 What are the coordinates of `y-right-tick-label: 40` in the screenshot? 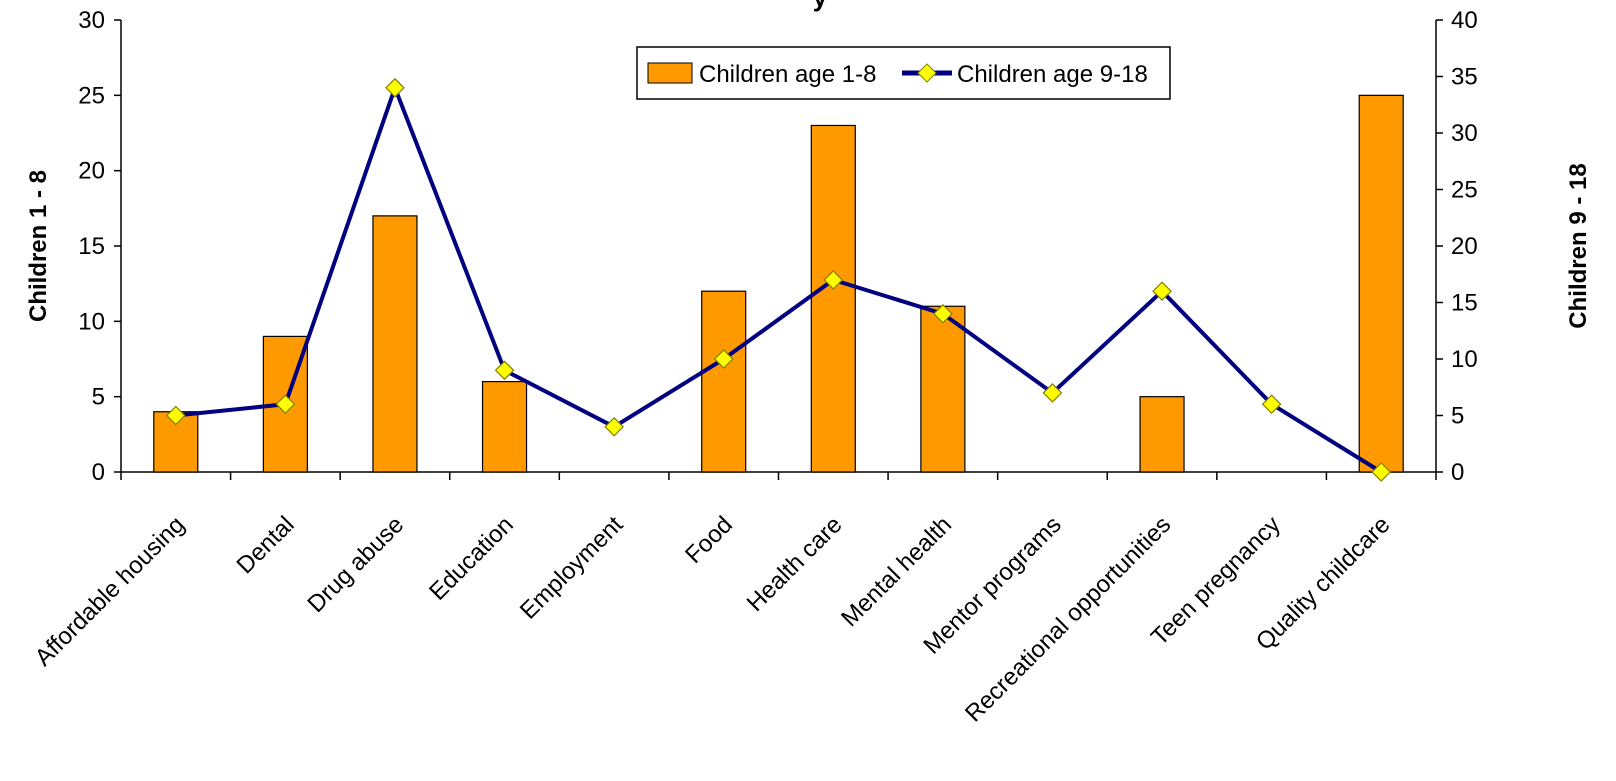 It's located at (1464, 20).